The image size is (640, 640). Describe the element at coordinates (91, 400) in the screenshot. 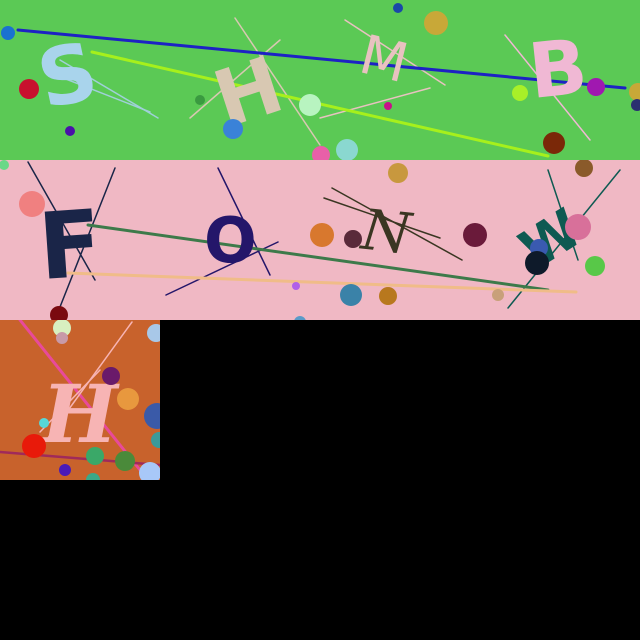

I see `tile-3-noise-dots` at that location.